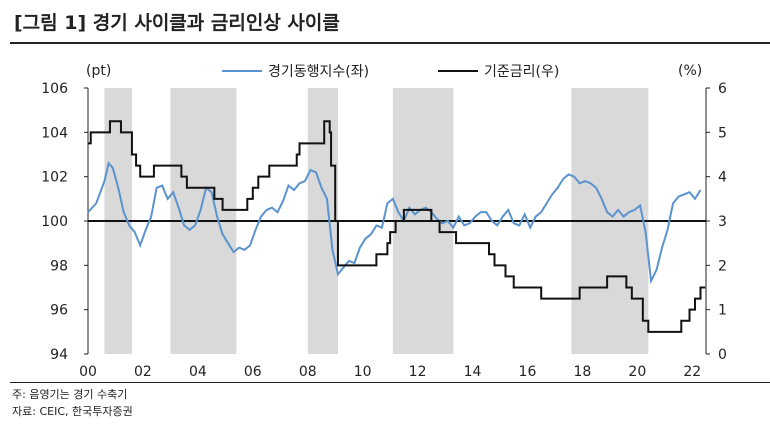 The image size is (770, 426). What do you see at coordinates (722, 178) in the screenshot?
I see `right-tick-label: 4` at bounding box center [722, 178].